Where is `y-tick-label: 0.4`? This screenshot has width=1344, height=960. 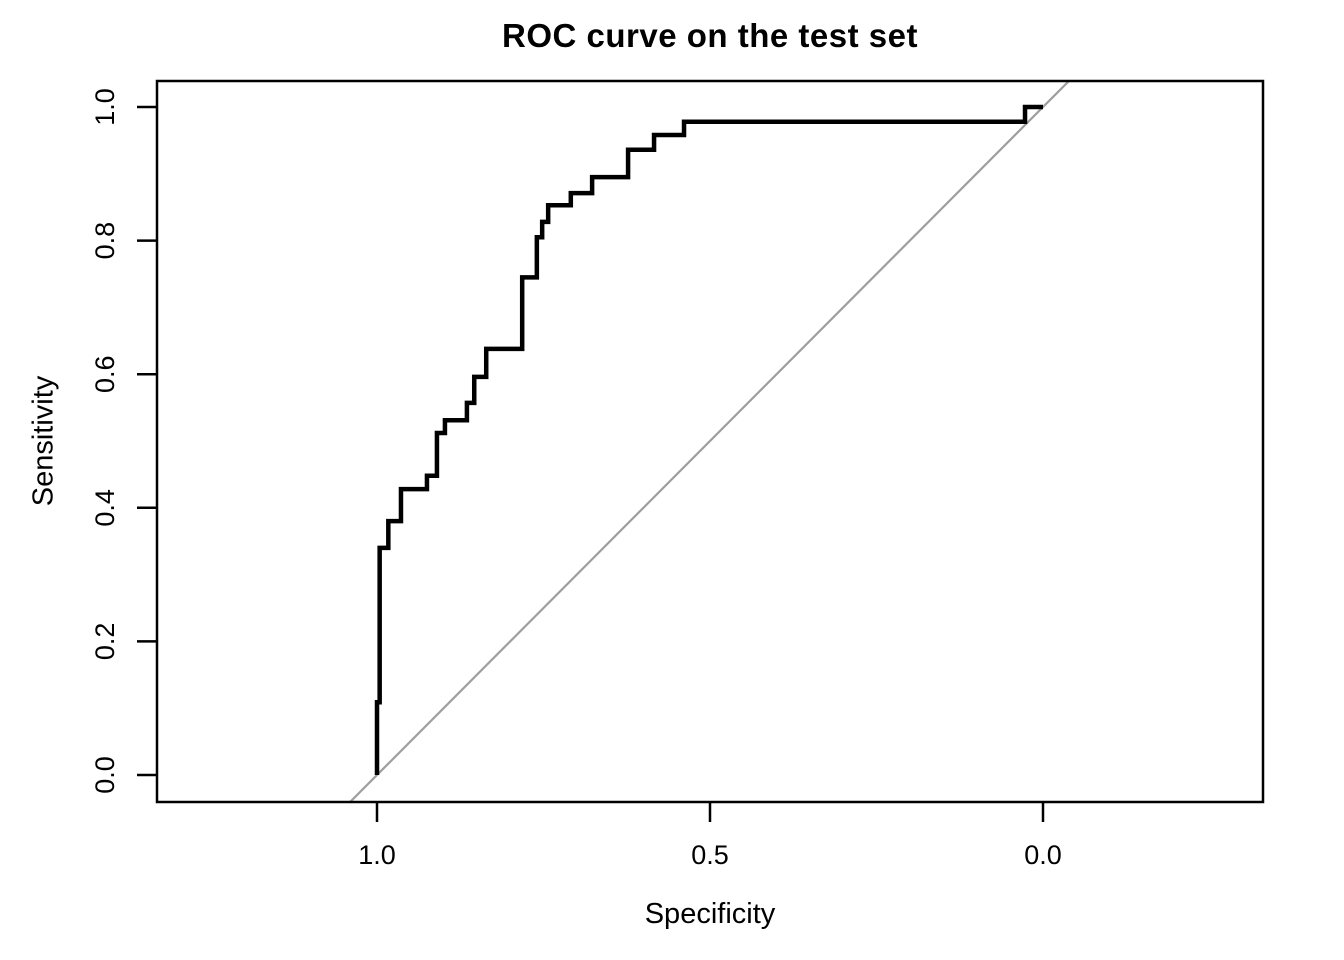
y-tick-label: 0.4 is located at coordinates (105, 508).